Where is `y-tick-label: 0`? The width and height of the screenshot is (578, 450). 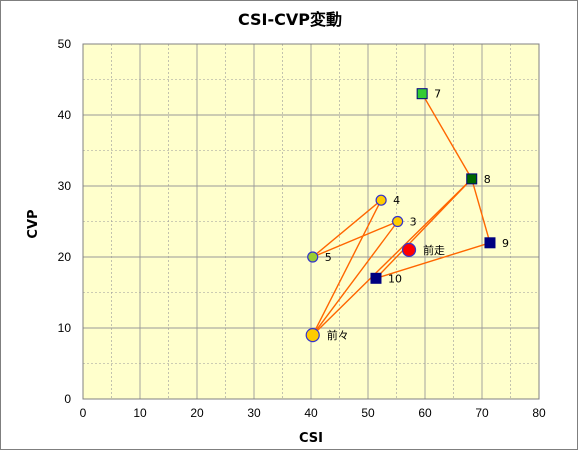
y-tick-label: 0 is located at coordinates (67, 399).